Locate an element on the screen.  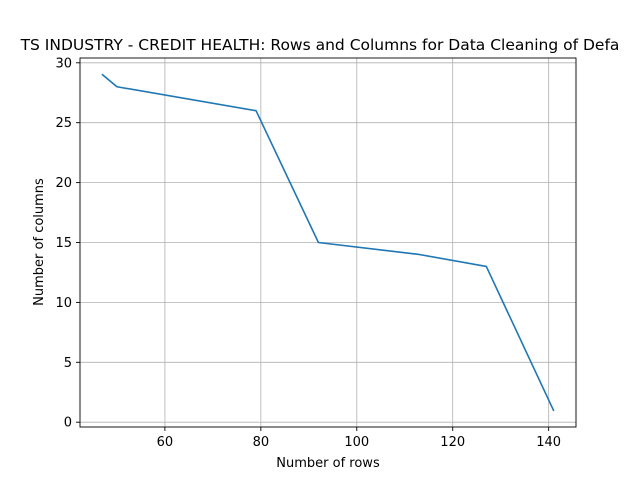
x-tick-label: 80 is located at coordinates (261, 442).